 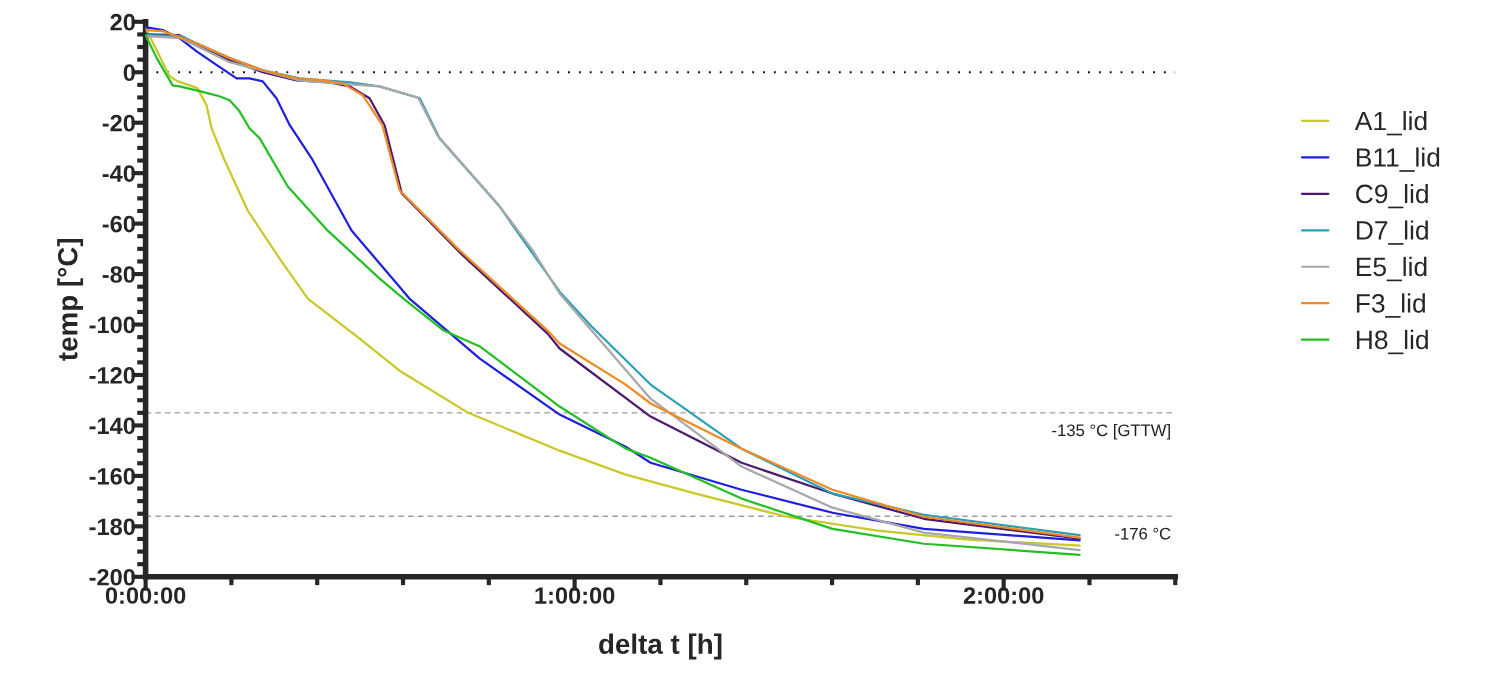 What do you see at coordinates (1111, 431) in the screenshot?
I see `ref-line-label: -135 °C [GTTW]` at bounding box center [1111, 431].